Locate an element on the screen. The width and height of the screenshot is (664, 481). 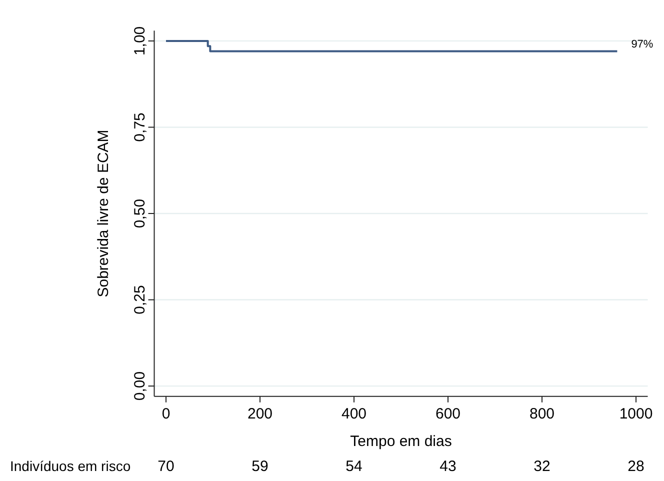
x-tick-label: 400 is located at coordinates (354, 413).